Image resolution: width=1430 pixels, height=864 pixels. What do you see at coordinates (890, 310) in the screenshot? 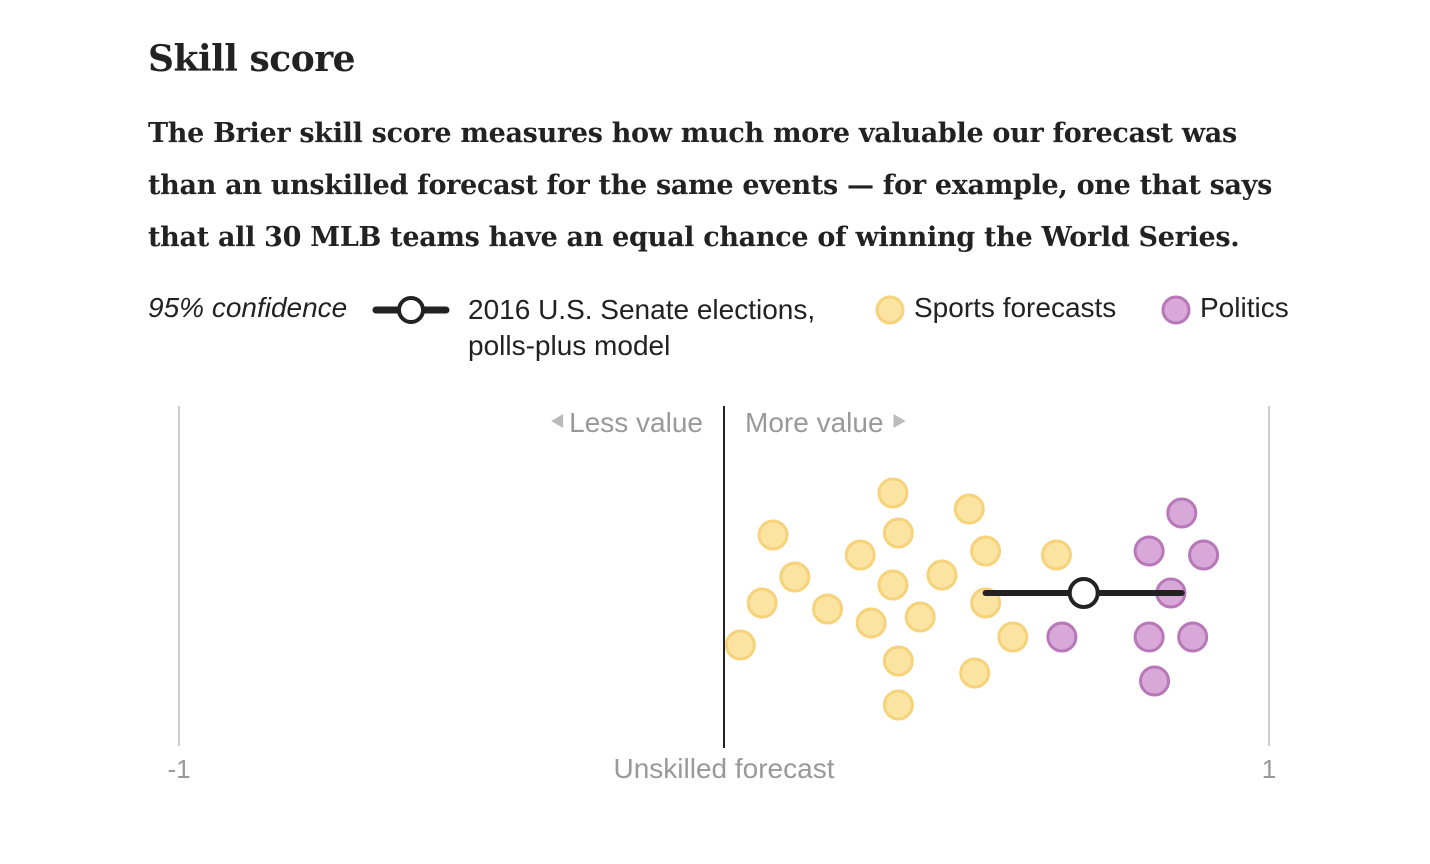
I see `sports-legend-swatch` at bounding box center [890, 310].